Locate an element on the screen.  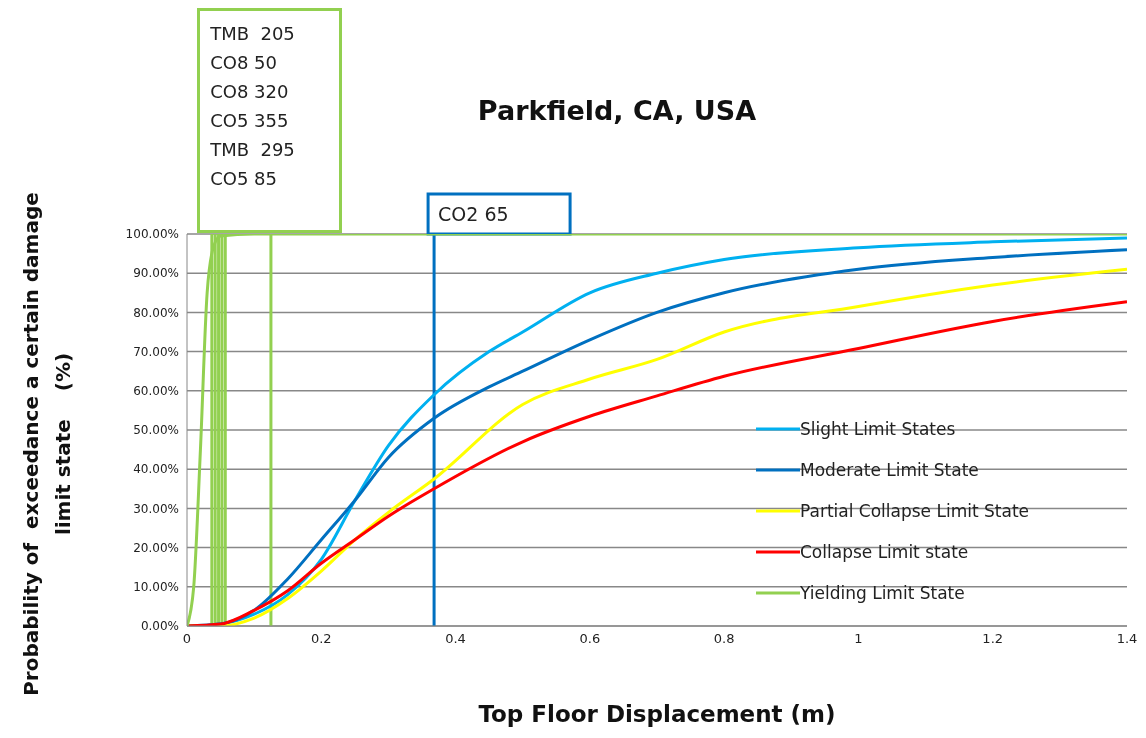
y-tick-label: 40.00% is located at coordinates (156, 469).